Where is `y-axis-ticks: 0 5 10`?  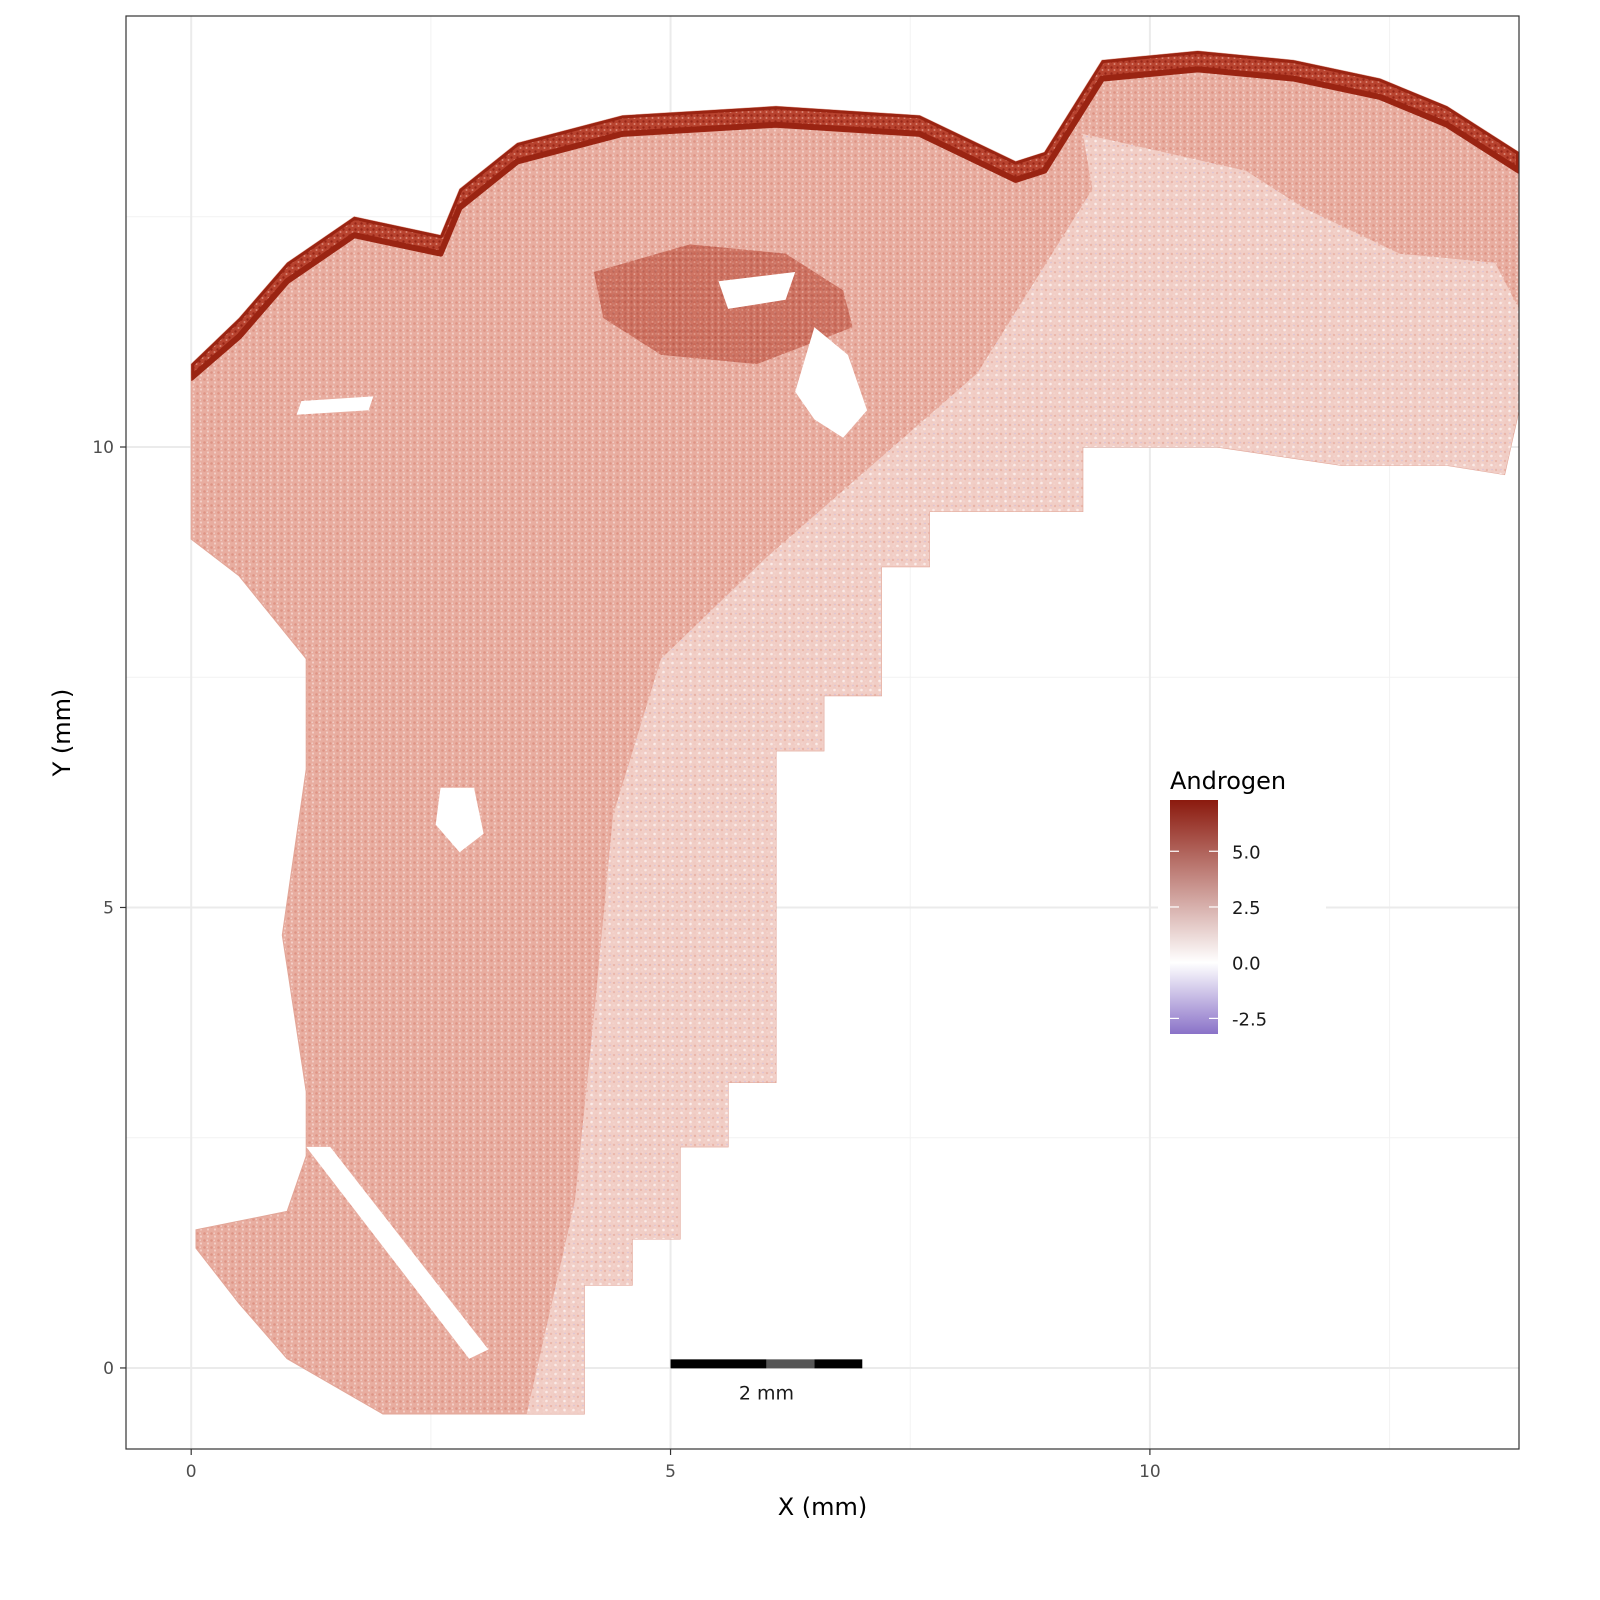 y-axis-ticks: 0 5 10 is located at coordinates (109, 908).